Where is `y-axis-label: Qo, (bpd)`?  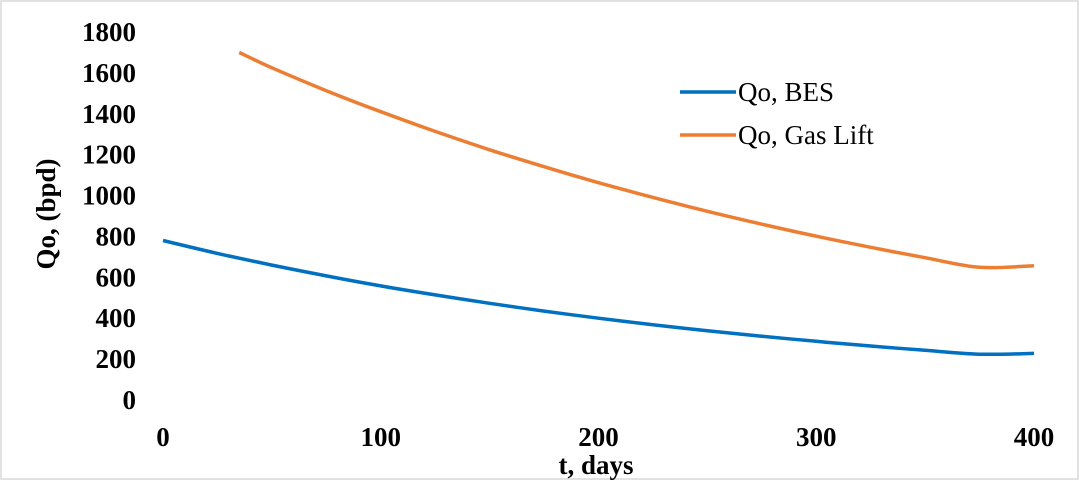 y-axis-label: Qo, (bpd) is located at coordinates (46, 213).